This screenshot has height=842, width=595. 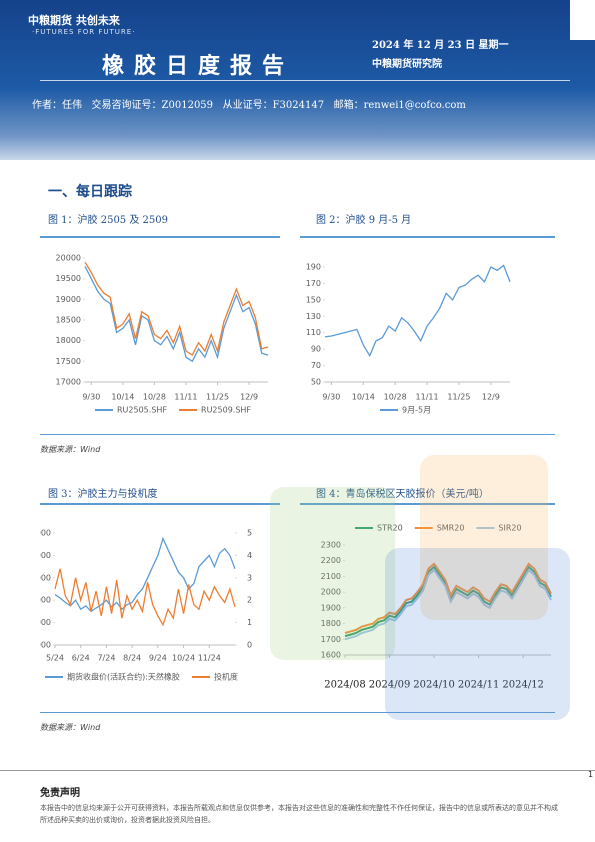 What do you see at coordinates (331, 623) in the screenshot?
I see `y-tick-label: 1800` at bounding box center [331, 623].